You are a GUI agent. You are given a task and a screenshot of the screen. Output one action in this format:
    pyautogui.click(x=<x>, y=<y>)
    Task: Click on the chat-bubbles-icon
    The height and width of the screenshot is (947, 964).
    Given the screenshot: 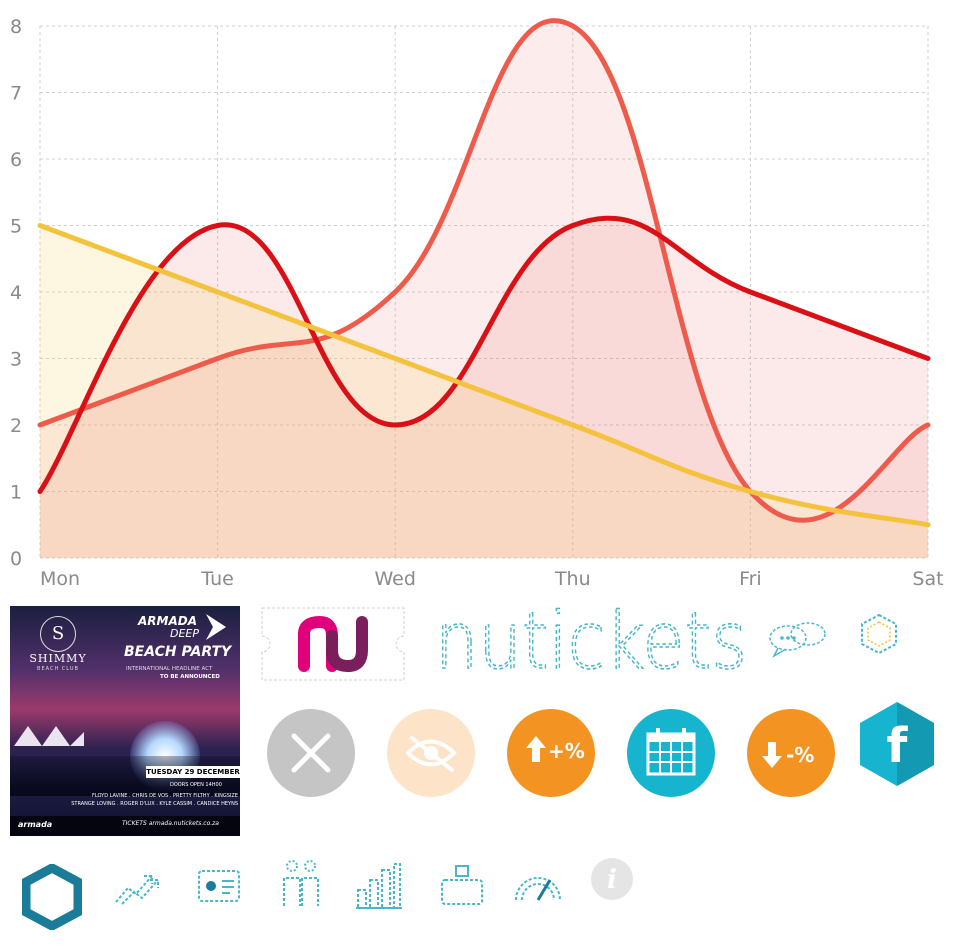 What is the action you would take?
    pyautogui.click(x=798, y=639)
    